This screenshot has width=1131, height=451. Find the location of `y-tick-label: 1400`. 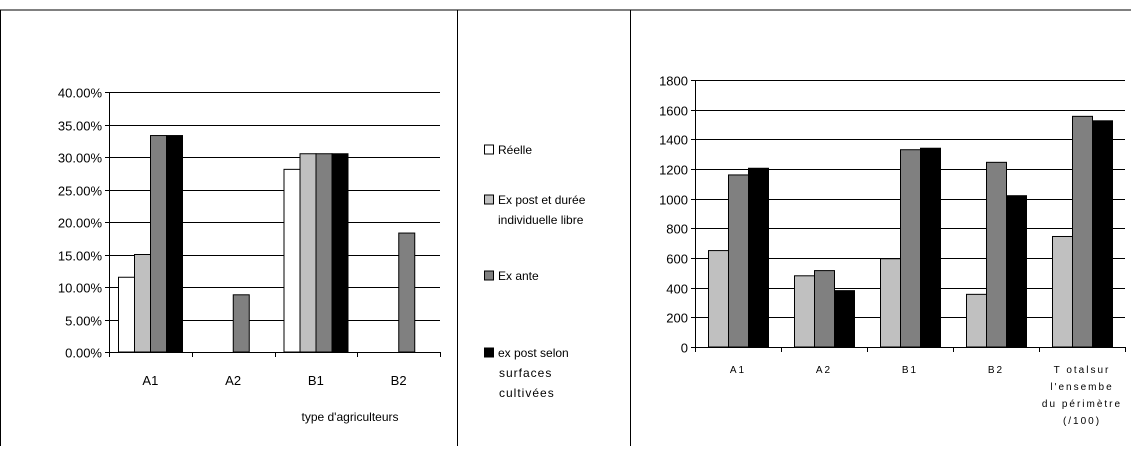

y-tick-label: 1400 is located at coordinates (673, 140).